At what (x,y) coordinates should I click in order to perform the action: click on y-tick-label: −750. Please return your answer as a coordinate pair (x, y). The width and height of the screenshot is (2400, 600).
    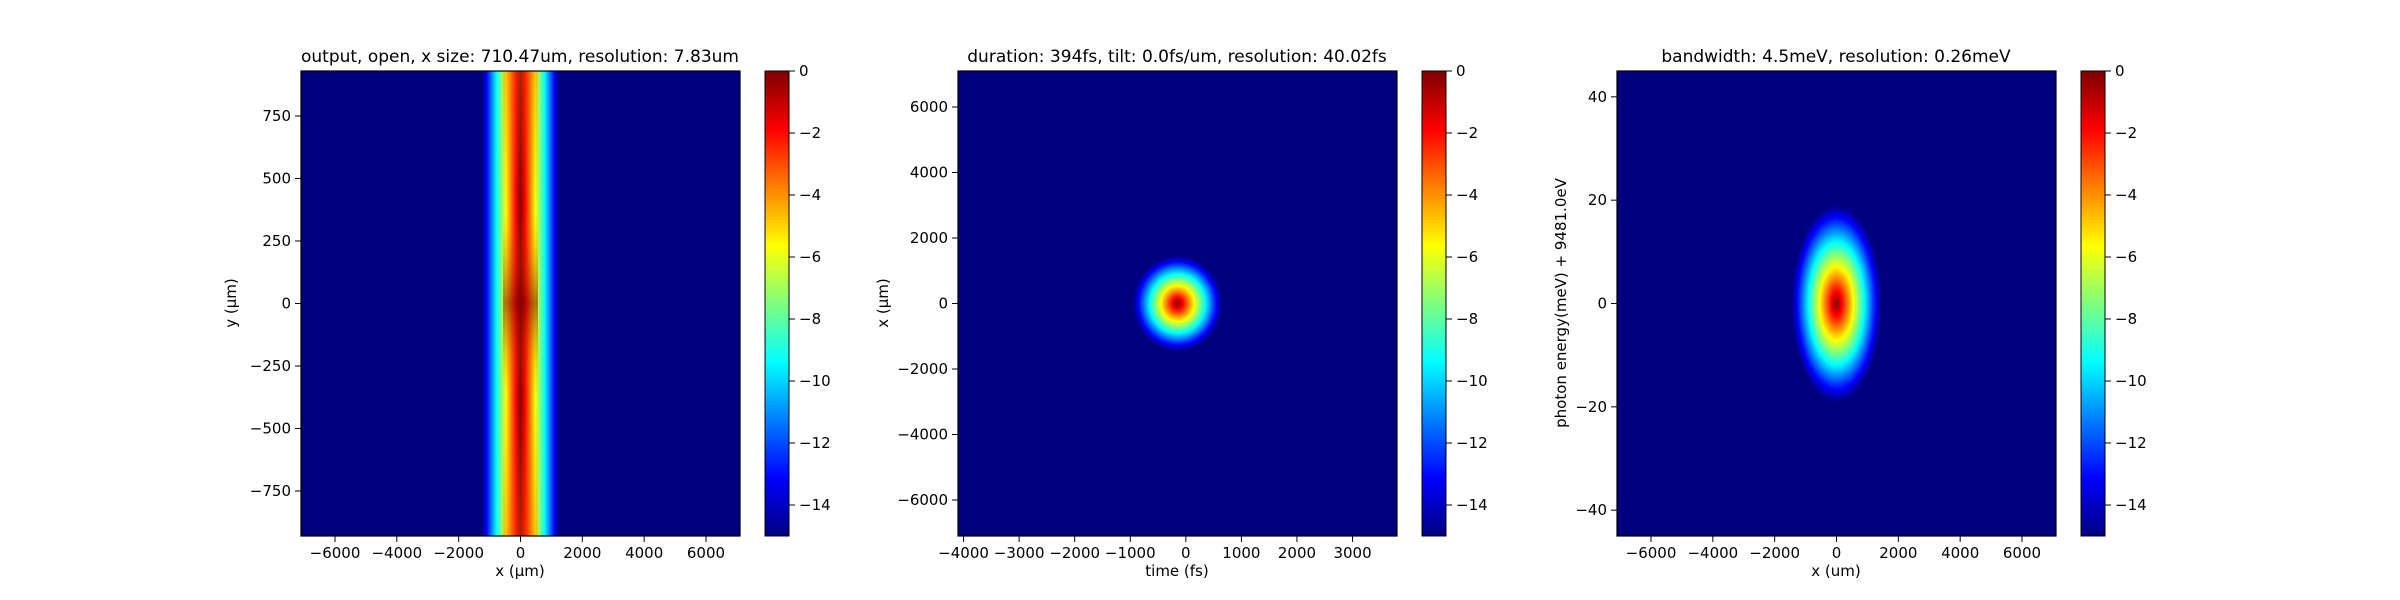
    Looking at the image, I should click on (270, 491).